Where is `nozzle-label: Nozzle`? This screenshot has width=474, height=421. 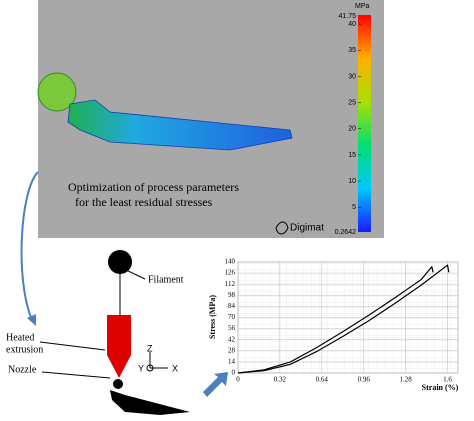
nozzle-label: Nozzle is located at coordinates (22, 369).